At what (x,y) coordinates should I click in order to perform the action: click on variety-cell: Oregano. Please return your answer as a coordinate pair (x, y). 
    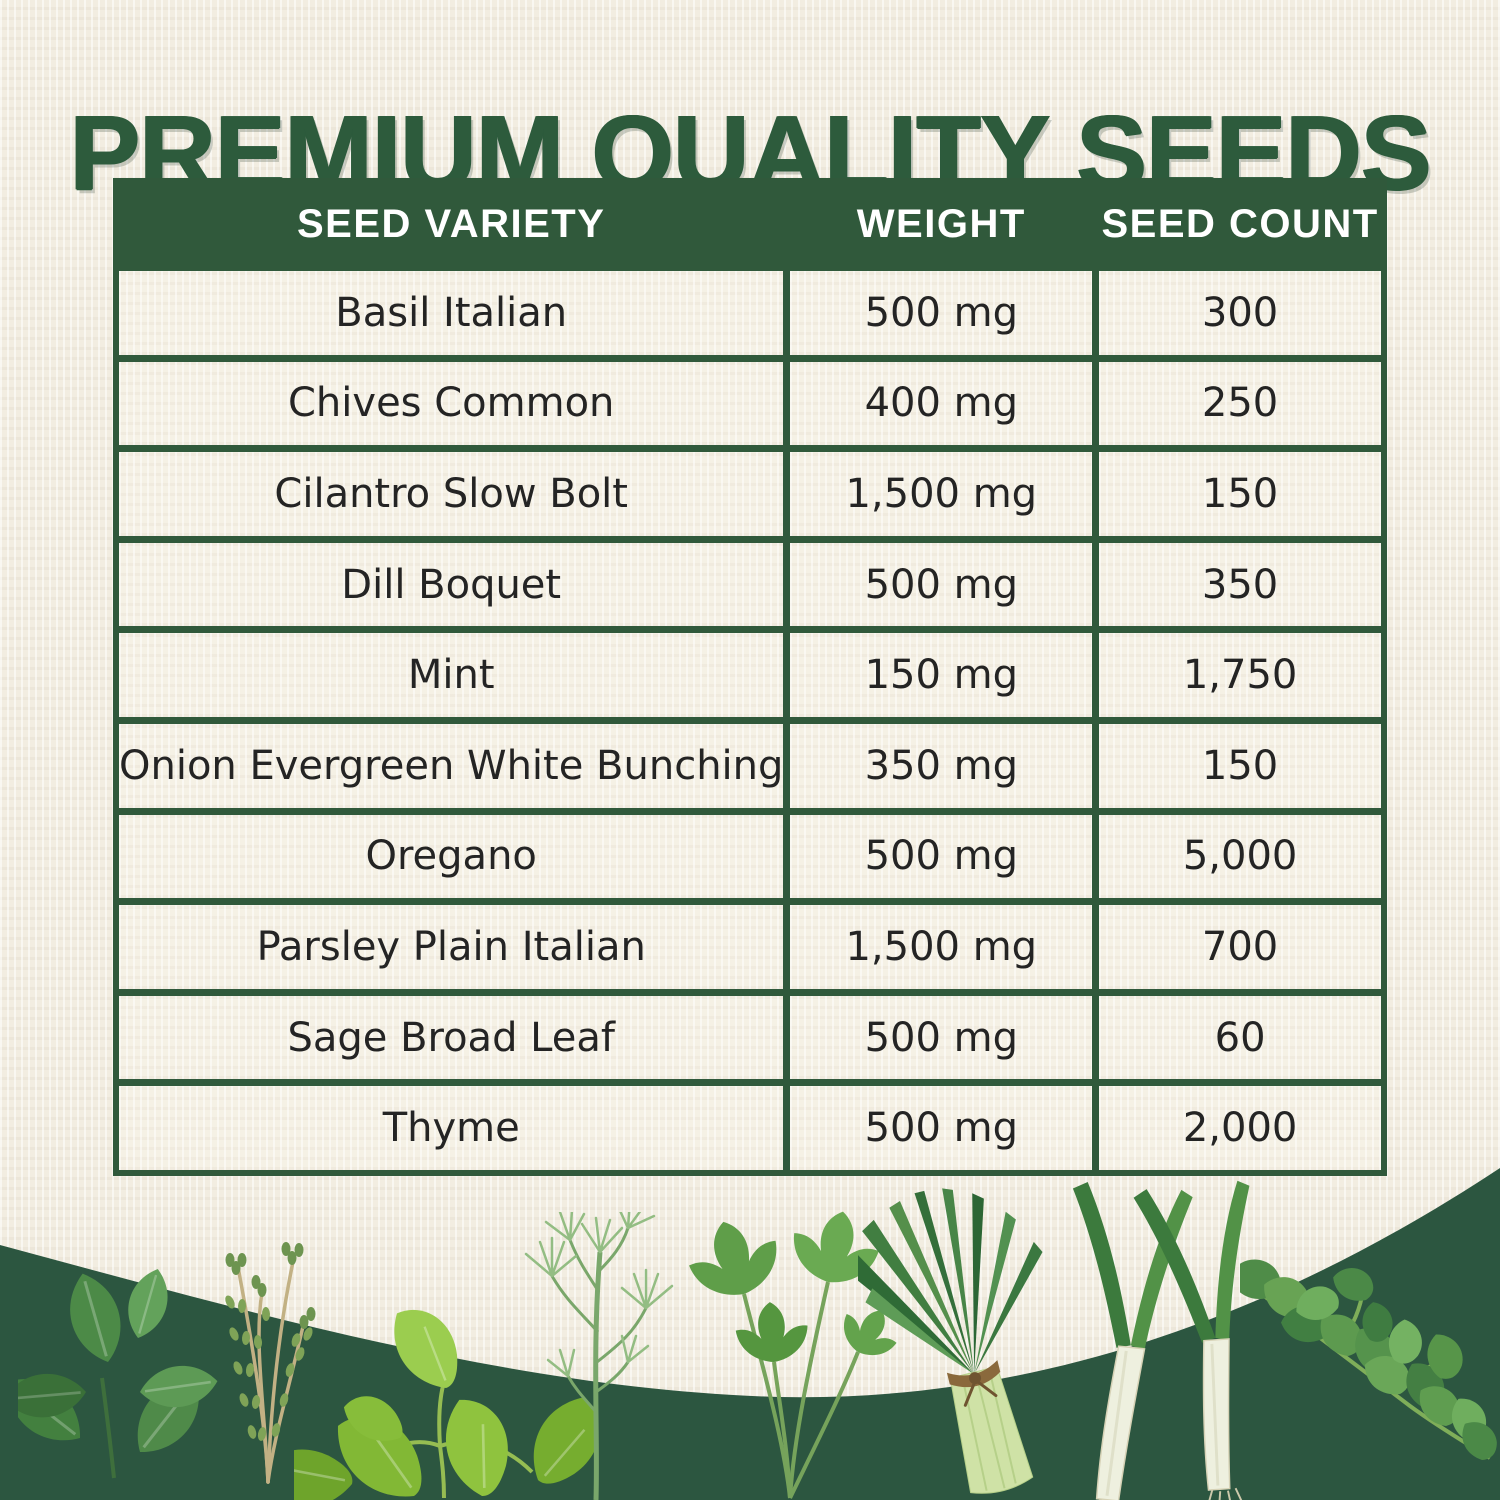
    Looking at the image, I should click on (451, 856).